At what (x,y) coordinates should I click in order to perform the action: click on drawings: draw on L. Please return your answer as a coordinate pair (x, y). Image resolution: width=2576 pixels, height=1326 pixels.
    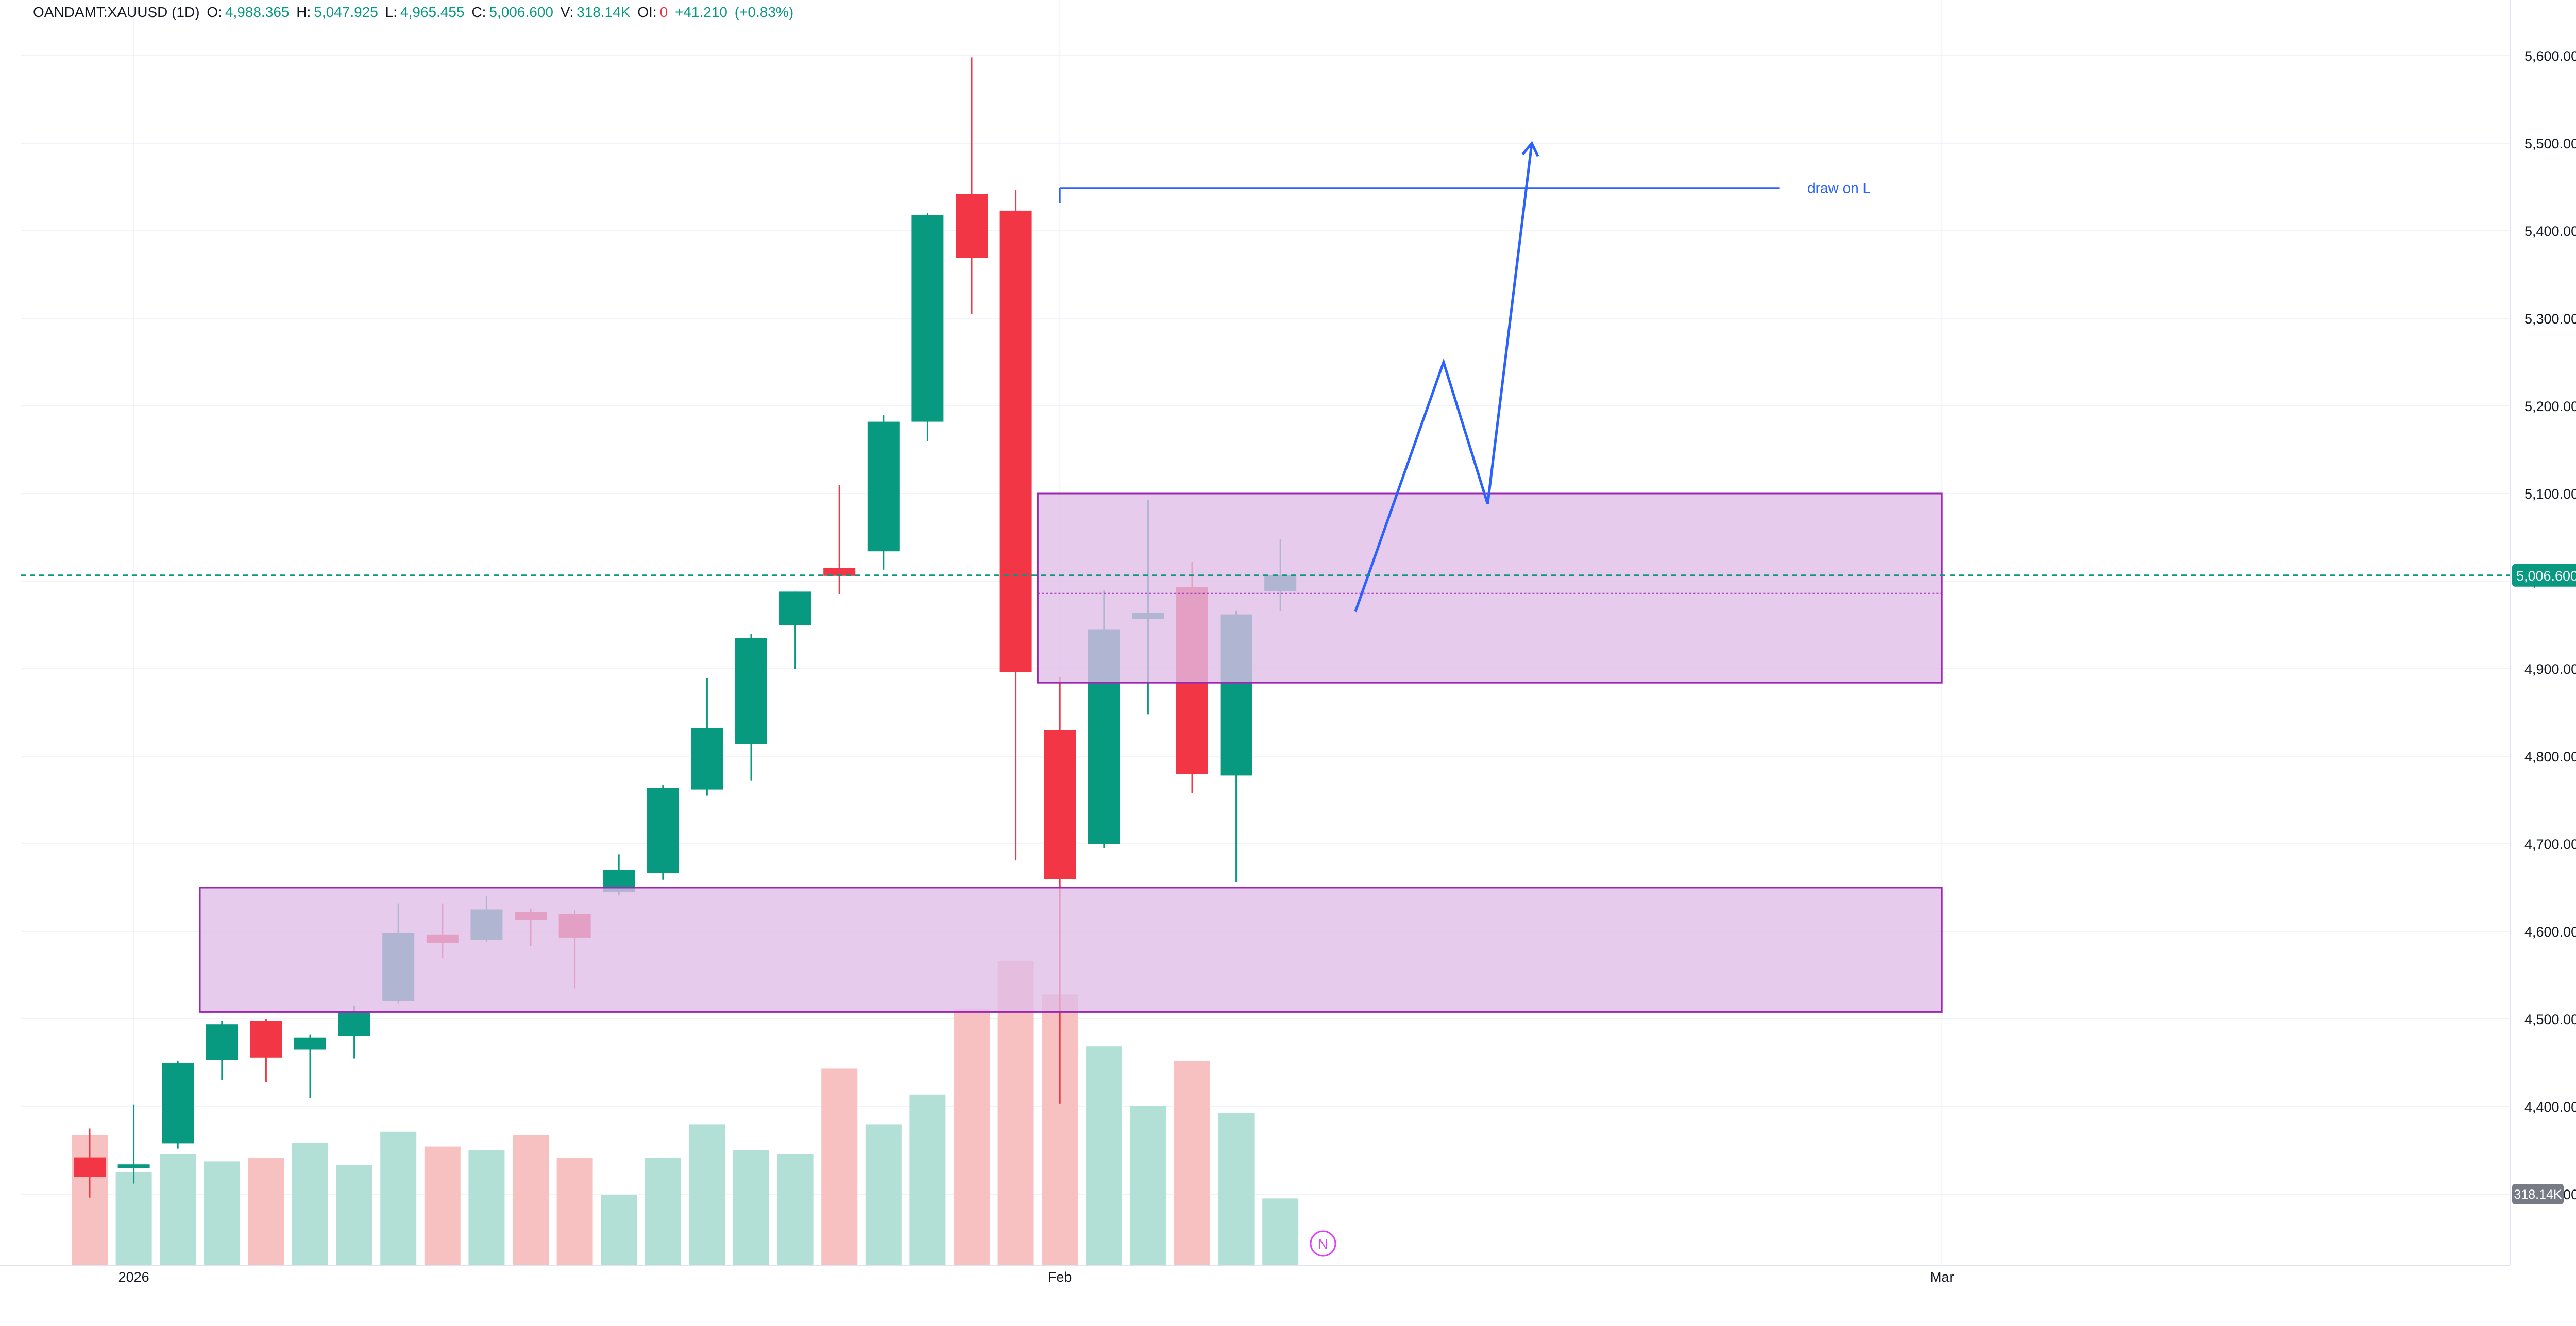
    Looking at the image, I should click on (1465, 377).